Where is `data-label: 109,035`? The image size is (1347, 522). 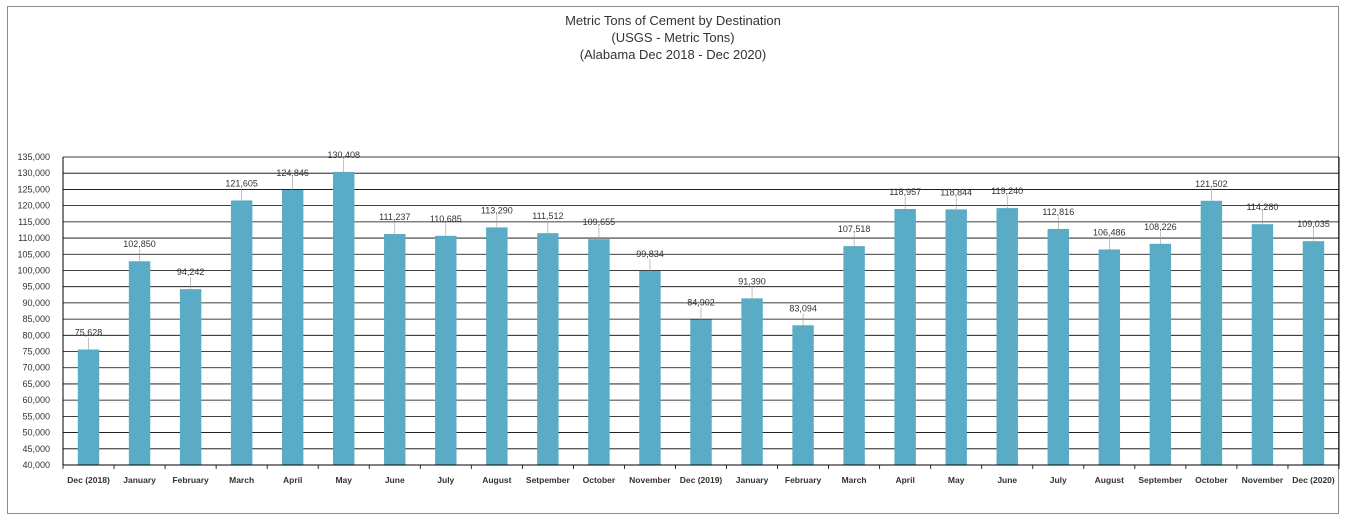
data-label: 109,035 is located at coordinates (1313, 224).